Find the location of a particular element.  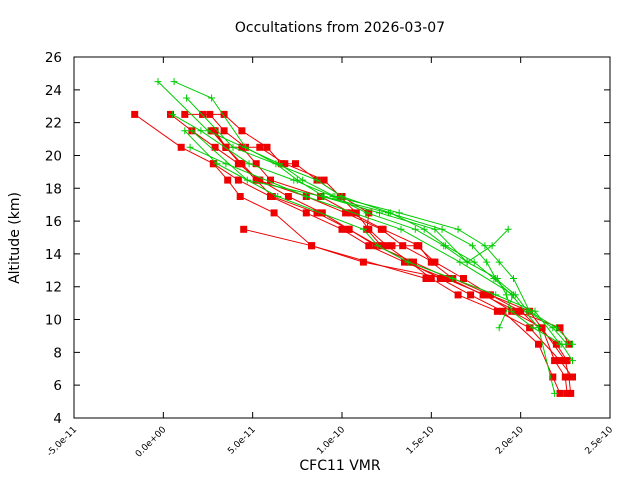

y-tick-label: 20 is located at coordinates (53, 156).